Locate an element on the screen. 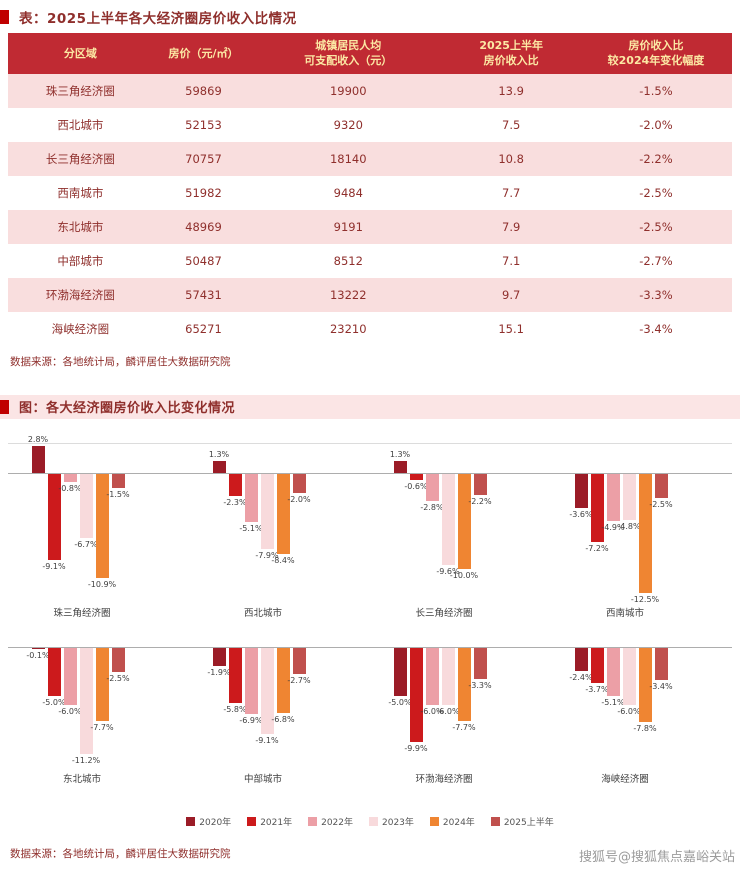 The height and width of the screenshot is (875, 740). plot-top-gridline is located at coordinates (370, 443).